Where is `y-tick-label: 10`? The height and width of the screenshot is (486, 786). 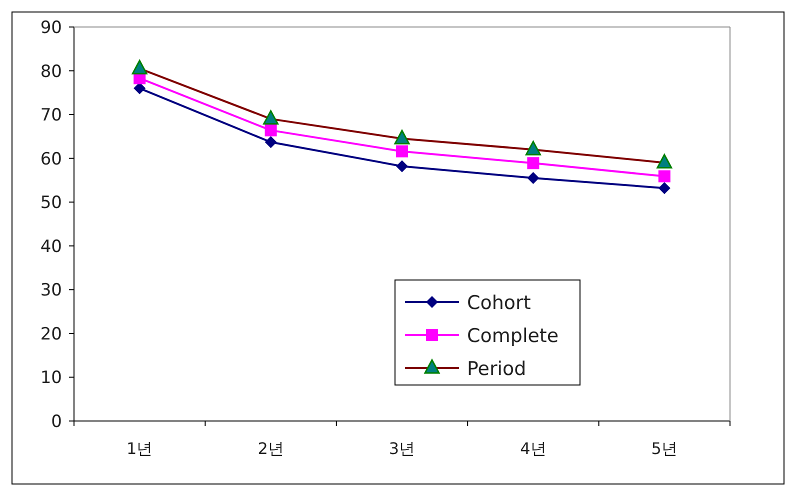 y-tick-label: 10 is located at coordinates (51, 378).